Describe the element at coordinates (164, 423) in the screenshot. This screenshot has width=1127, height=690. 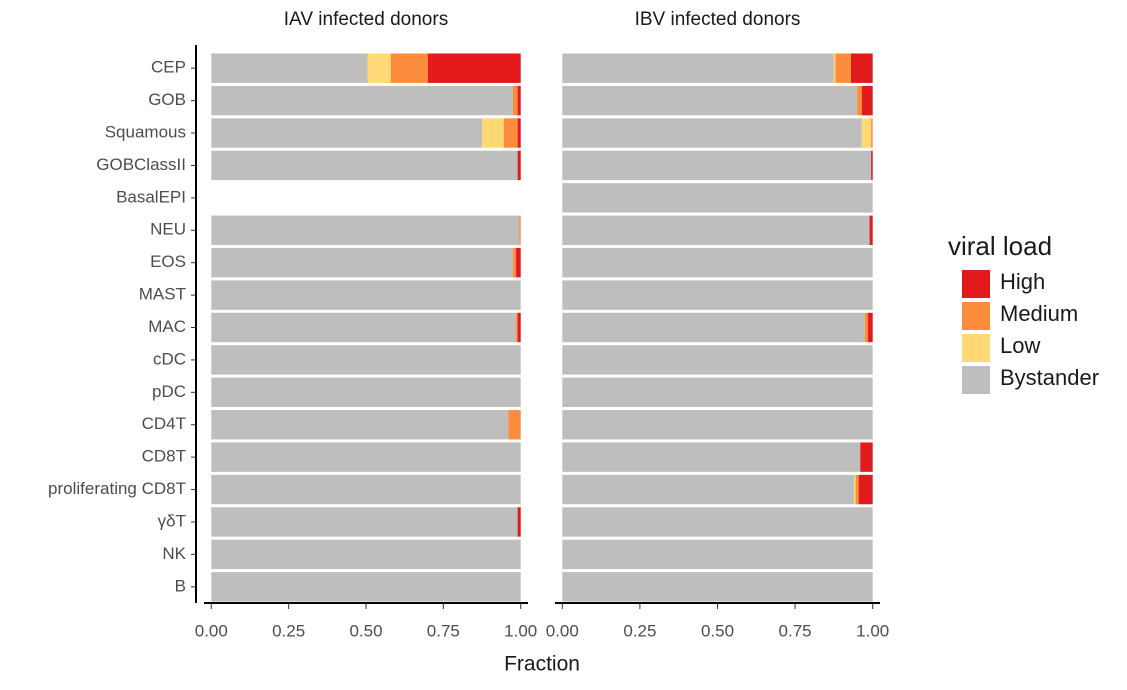
I see `y-tick-label: CD4T` at that location.